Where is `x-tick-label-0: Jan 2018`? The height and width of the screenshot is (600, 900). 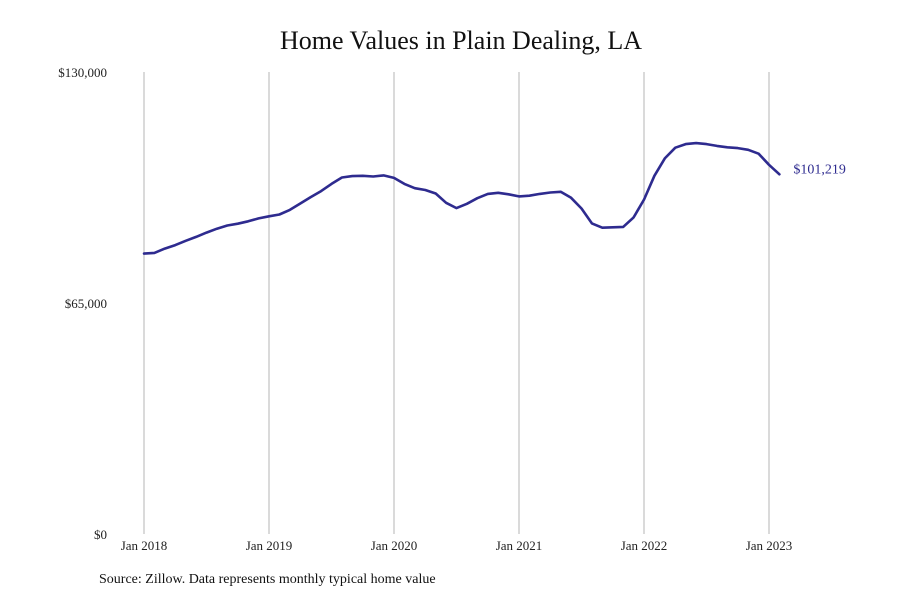 x-tick-label-0: Jan 2018 is located at coordinates (144, 545).